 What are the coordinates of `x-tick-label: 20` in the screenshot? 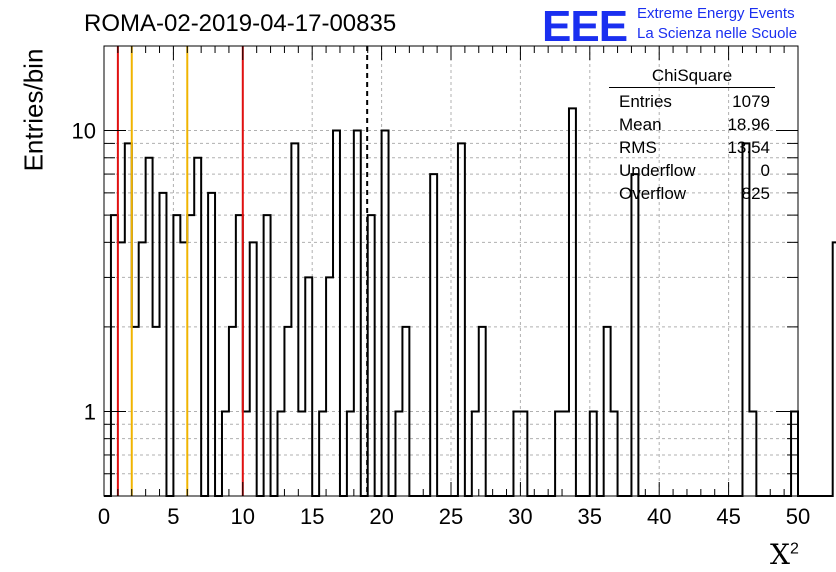 It's located at (381, 516).